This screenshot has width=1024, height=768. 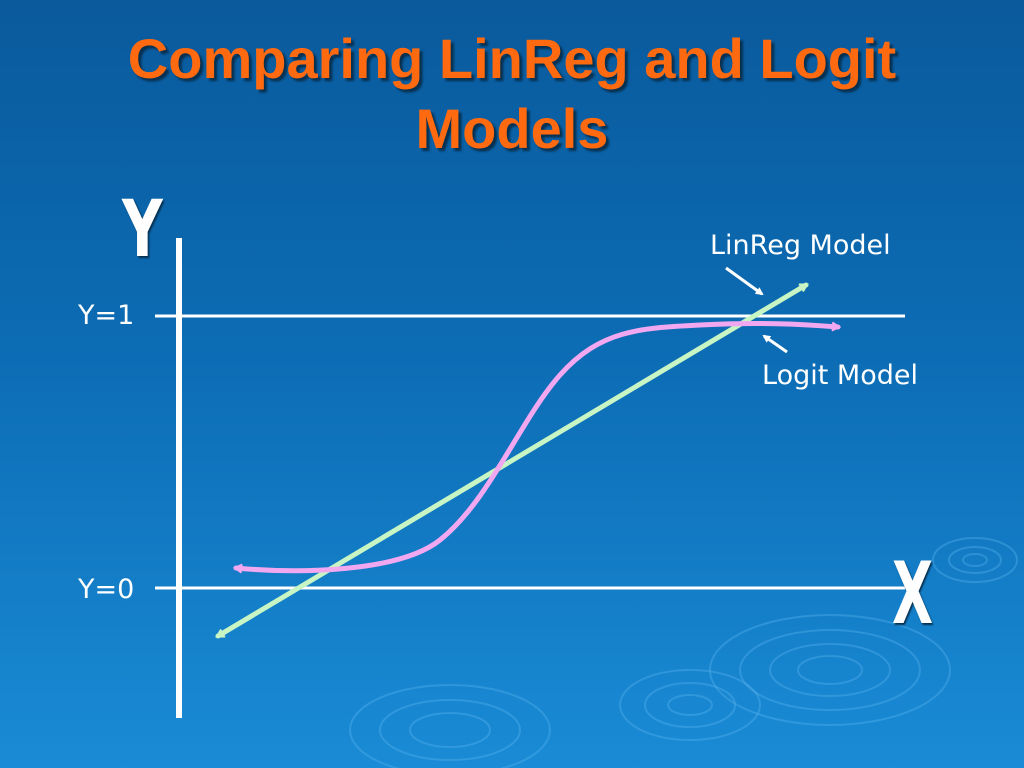 I want to click on y-equals-0-label: Y=0, so click(x=106, y=589).